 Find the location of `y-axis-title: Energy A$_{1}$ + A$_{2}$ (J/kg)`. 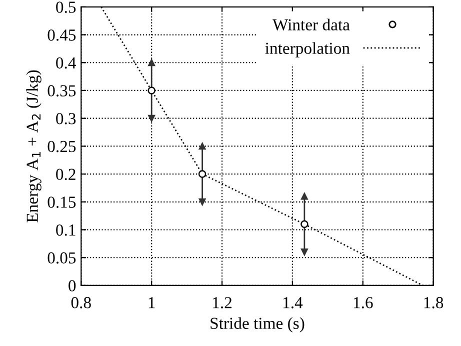

y-axis-title: Energy A$_{1}$ + A$_{2}$ (J/kg) is located at coordinates (34, 146).